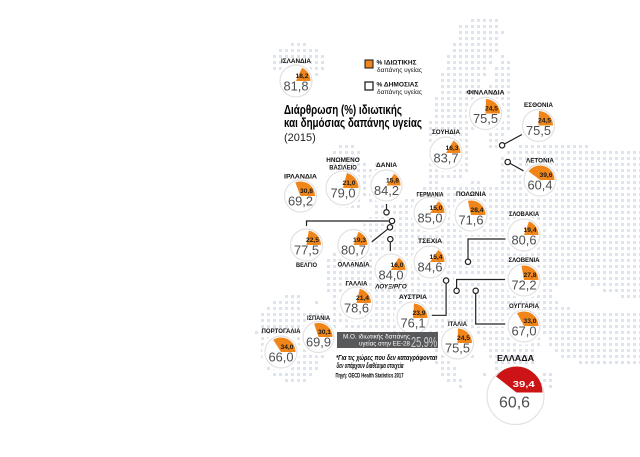 This screenshot has height=457, width=640. I want to click on svg-text: ΣΟΥΗΔΙΑ, so click(446, 132).